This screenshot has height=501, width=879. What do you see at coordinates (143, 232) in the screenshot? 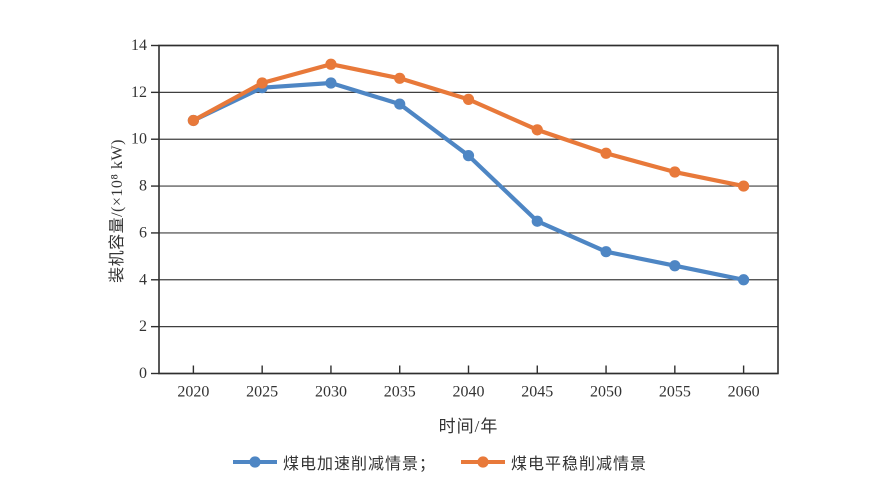
I see `y-tick-label: 6` at bounding box center [143, 232].